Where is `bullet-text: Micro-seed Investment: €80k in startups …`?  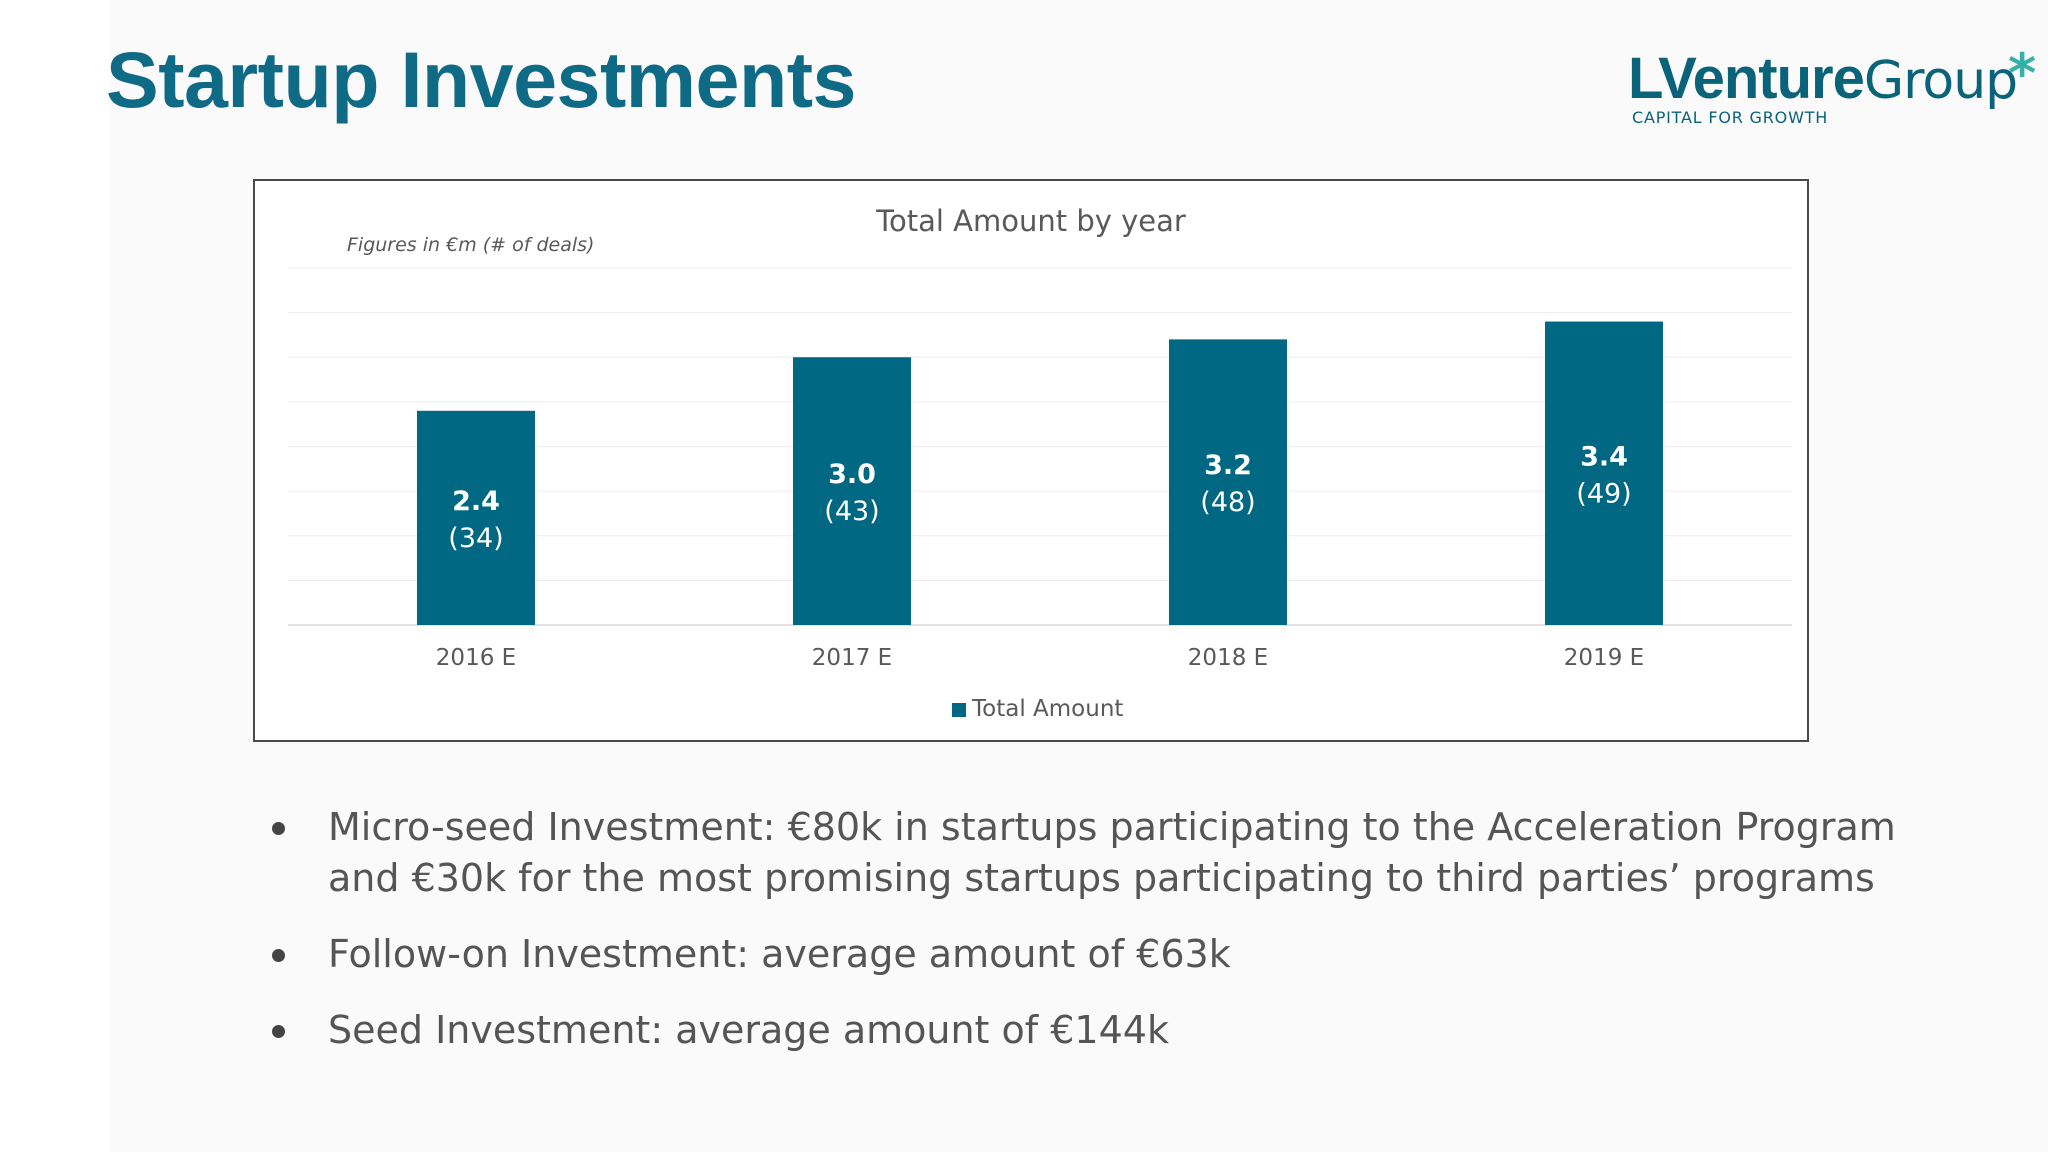
bullet-text: Micro-seed Investment: €80k in startups … is located at coordinates (1112, 852).